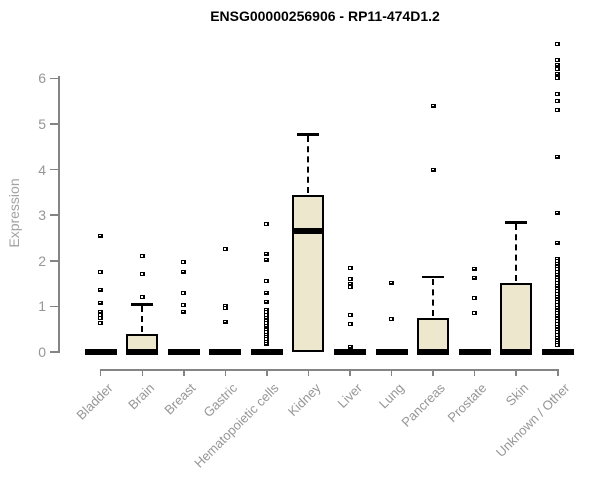 The height and width of the screenshot is (500, 600). What do you see at coordinates (42, 124) in the screenshot?
I see `y-tick-label: 5` at bounding box center [42, 124].